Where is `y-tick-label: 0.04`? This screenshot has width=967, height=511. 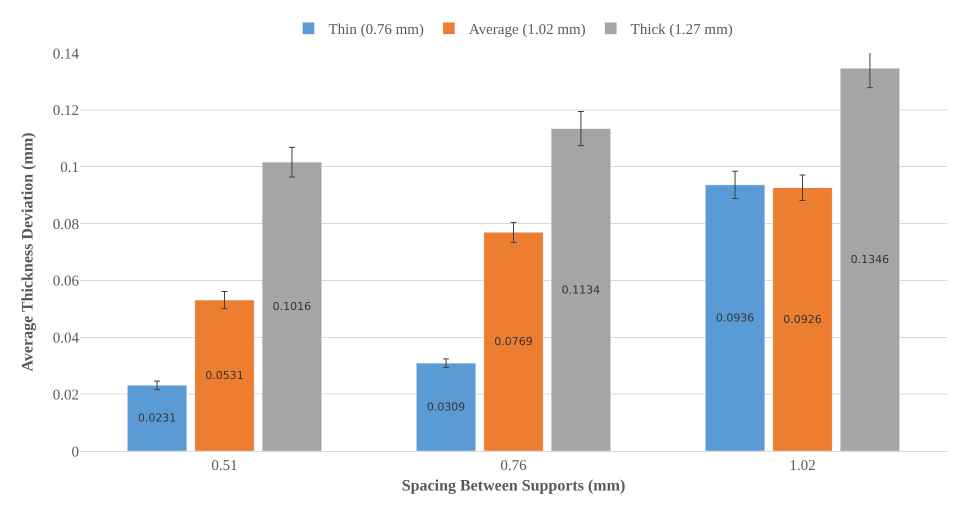 y-tick-label: 0.04 is located at coordinates (66, 338).